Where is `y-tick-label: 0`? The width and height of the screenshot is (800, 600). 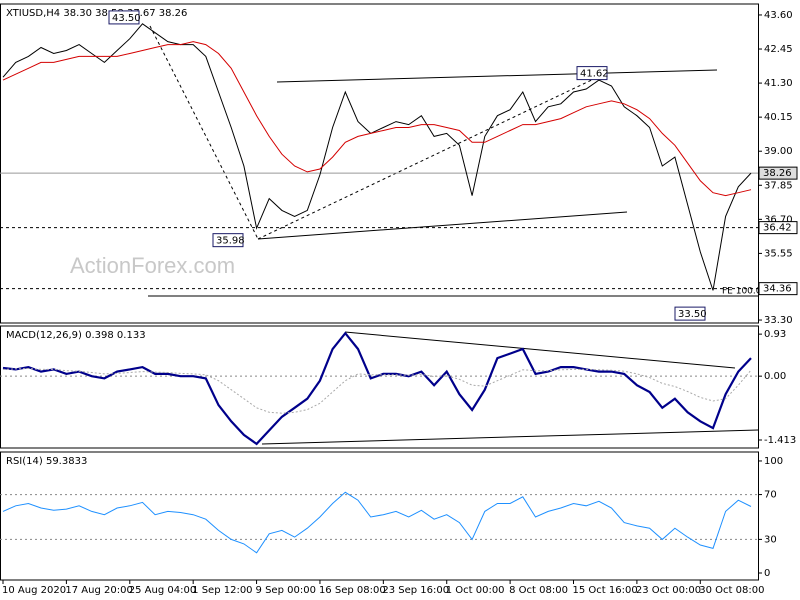 y-tick-label: 0 is located at coordinates (767, 573).